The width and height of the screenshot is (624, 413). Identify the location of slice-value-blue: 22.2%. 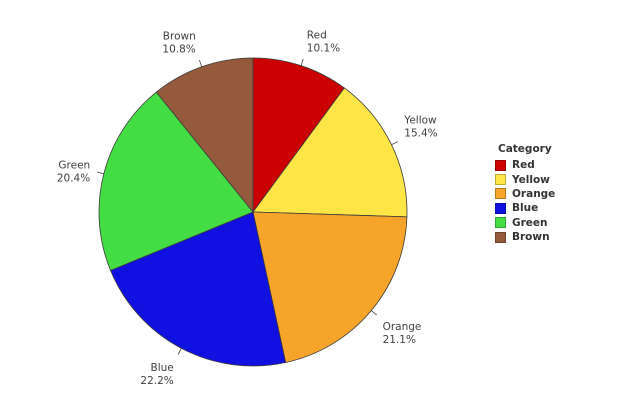
(156, 381).